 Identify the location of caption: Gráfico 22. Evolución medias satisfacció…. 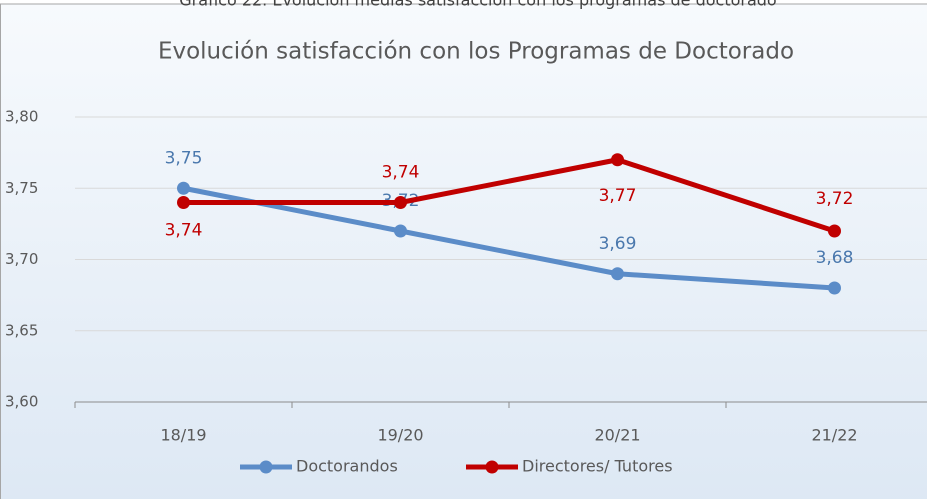
(477, 5).